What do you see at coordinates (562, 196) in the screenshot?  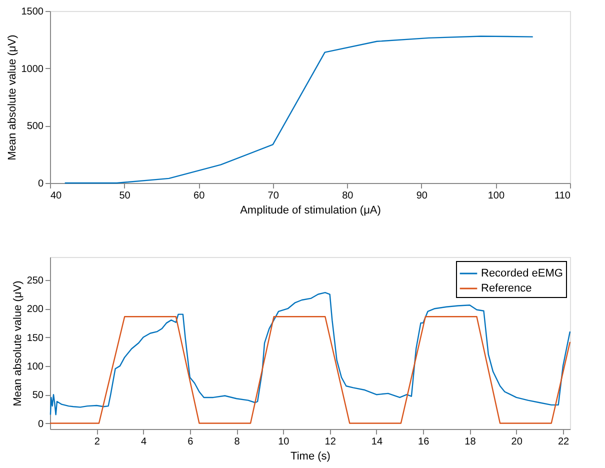 I see `x-tick-label: 110` at bounding box center [562, 196].